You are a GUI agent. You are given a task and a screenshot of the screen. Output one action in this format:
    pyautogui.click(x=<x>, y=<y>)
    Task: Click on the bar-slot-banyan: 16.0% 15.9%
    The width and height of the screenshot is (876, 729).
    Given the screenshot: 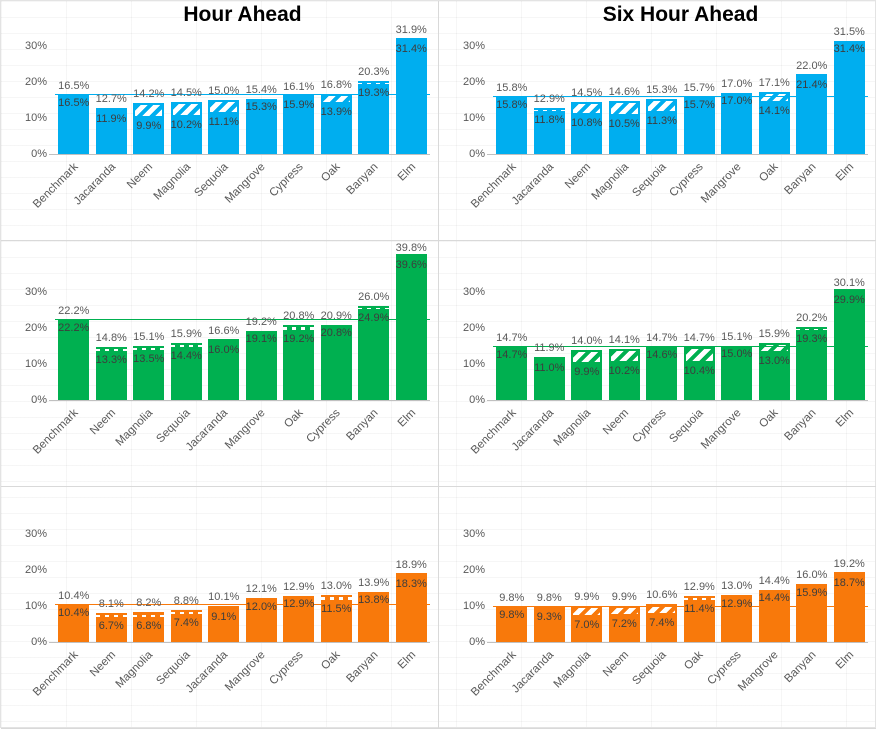 What is the action you would take?
    pyautogui.click(x=812, y=569)
    